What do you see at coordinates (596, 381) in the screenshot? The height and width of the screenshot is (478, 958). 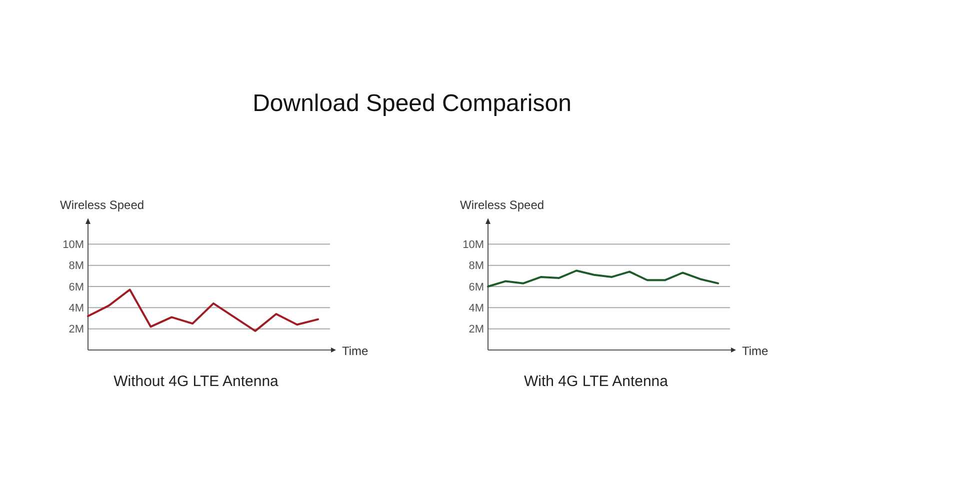 I see `text: With 4G LTE Antenna` at bounding box center [596, 381].